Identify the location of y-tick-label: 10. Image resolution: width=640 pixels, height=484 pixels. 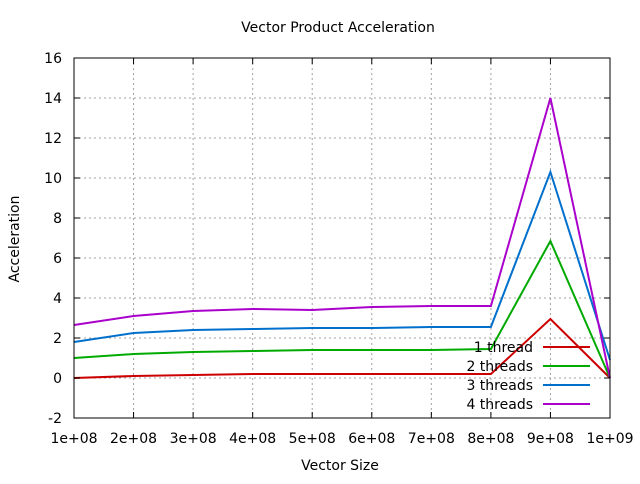
(53, 179).